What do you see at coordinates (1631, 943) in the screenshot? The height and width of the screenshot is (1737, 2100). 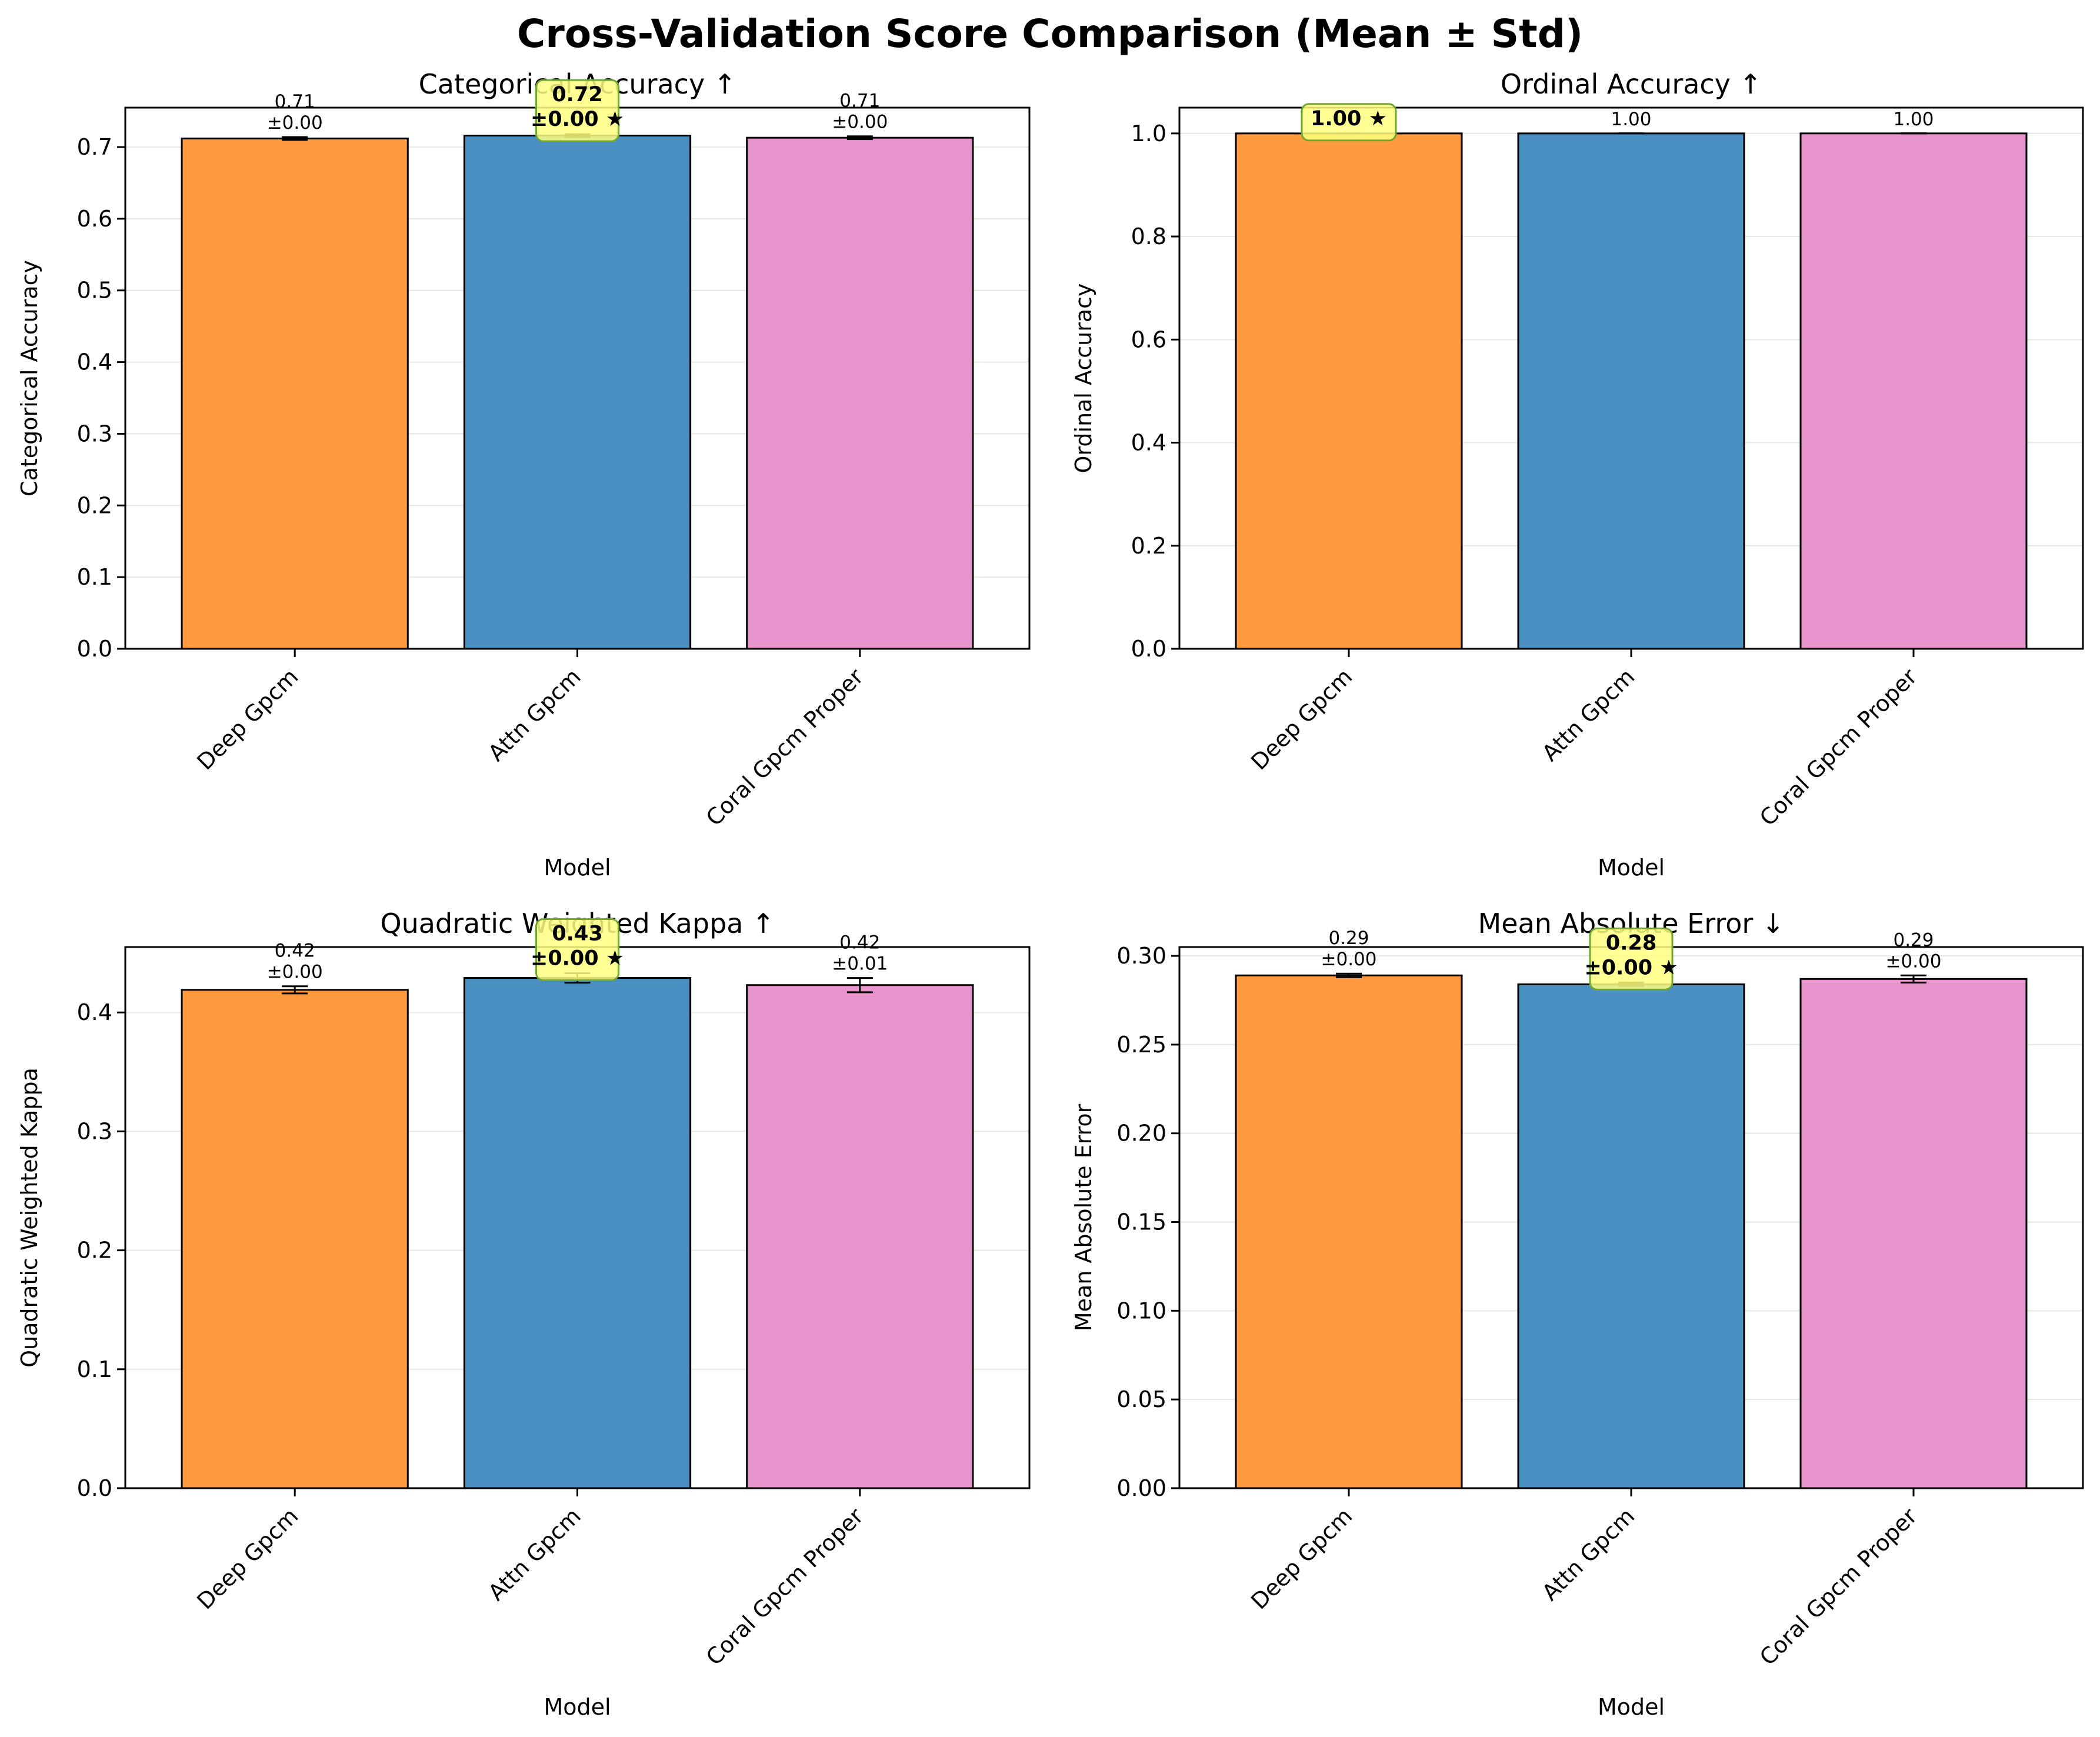 I see `data-label-line: 0.28` at bounding box center [1631, 943].